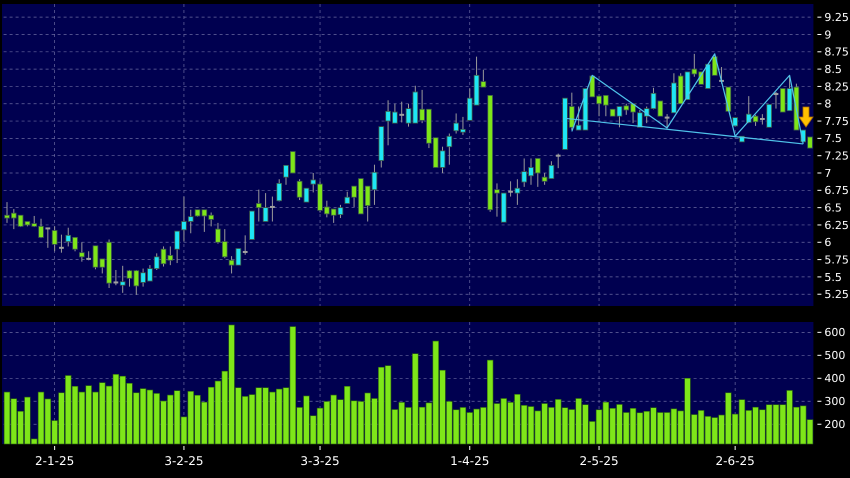 The width and height of the screenshot is (850, 478). Describe the element at coordinates (836, 156) in the screenshot. I see `y-tick-label: 7.25` at that location.